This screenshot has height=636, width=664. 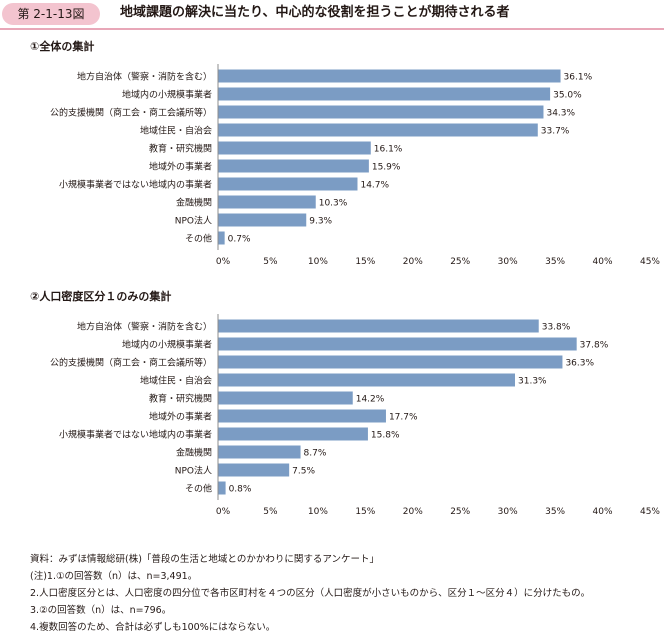 What do you see at coordinates (579, 364) in the screenshot?
I see `value-label: 36.3%` at bounding box center [579, 364].